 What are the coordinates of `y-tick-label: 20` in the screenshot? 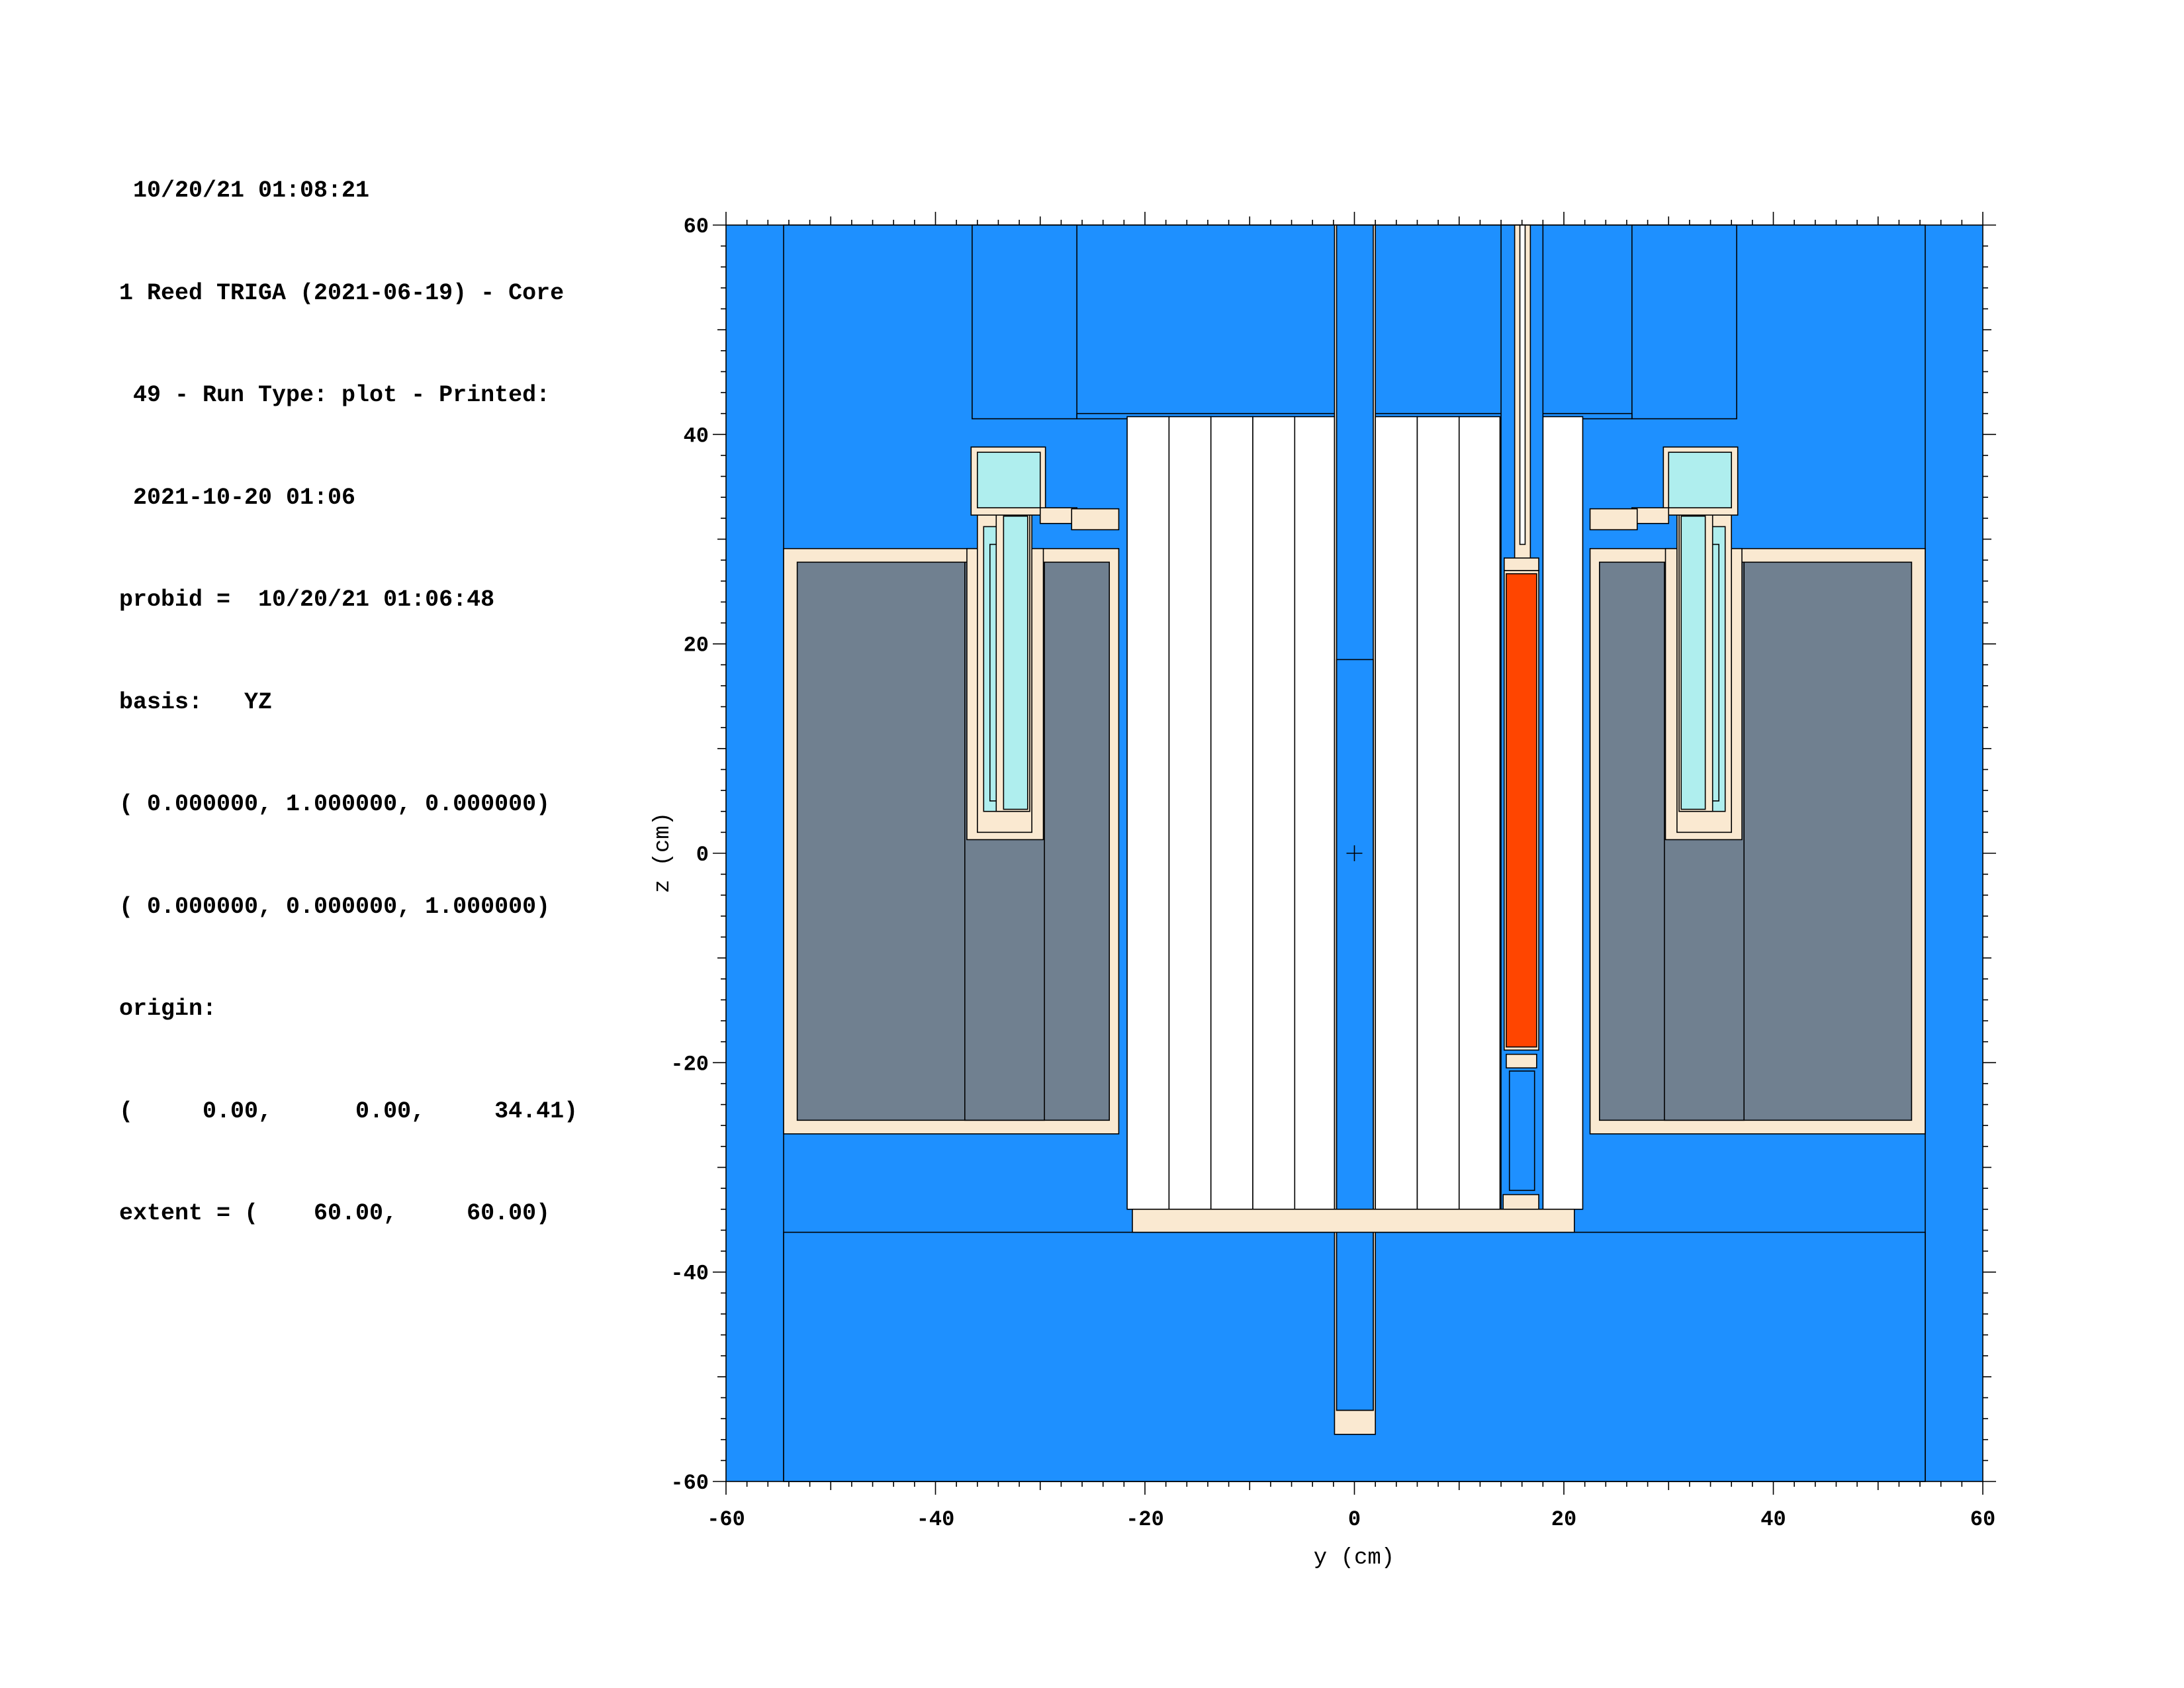 It's located at (697, 645).